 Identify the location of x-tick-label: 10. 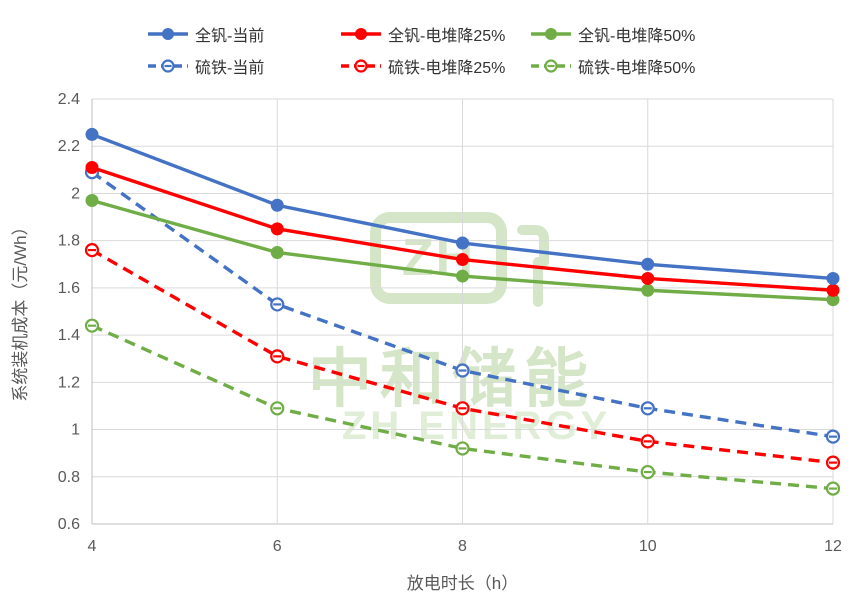
(648, 546).